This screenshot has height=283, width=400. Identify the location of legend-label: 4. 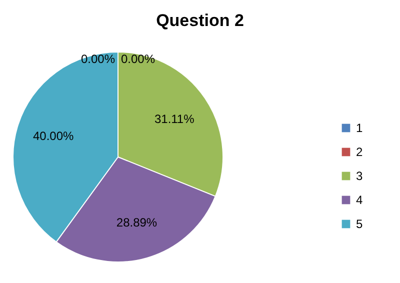
(359, 200).